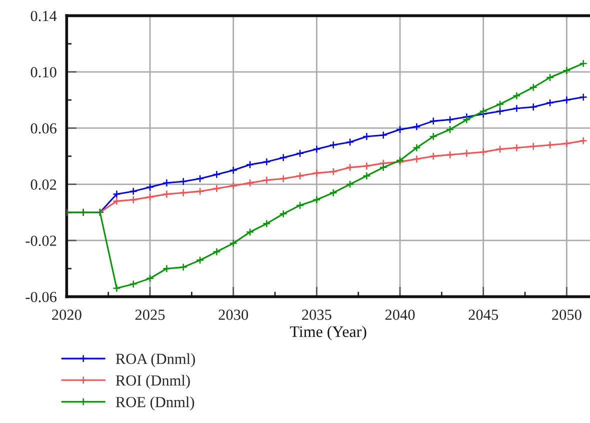 This screenshot has width=590, height=423. Describe the element at coordinates (41, 241) in the screenshot. I see `y-tick-label: -0.02` at that location.